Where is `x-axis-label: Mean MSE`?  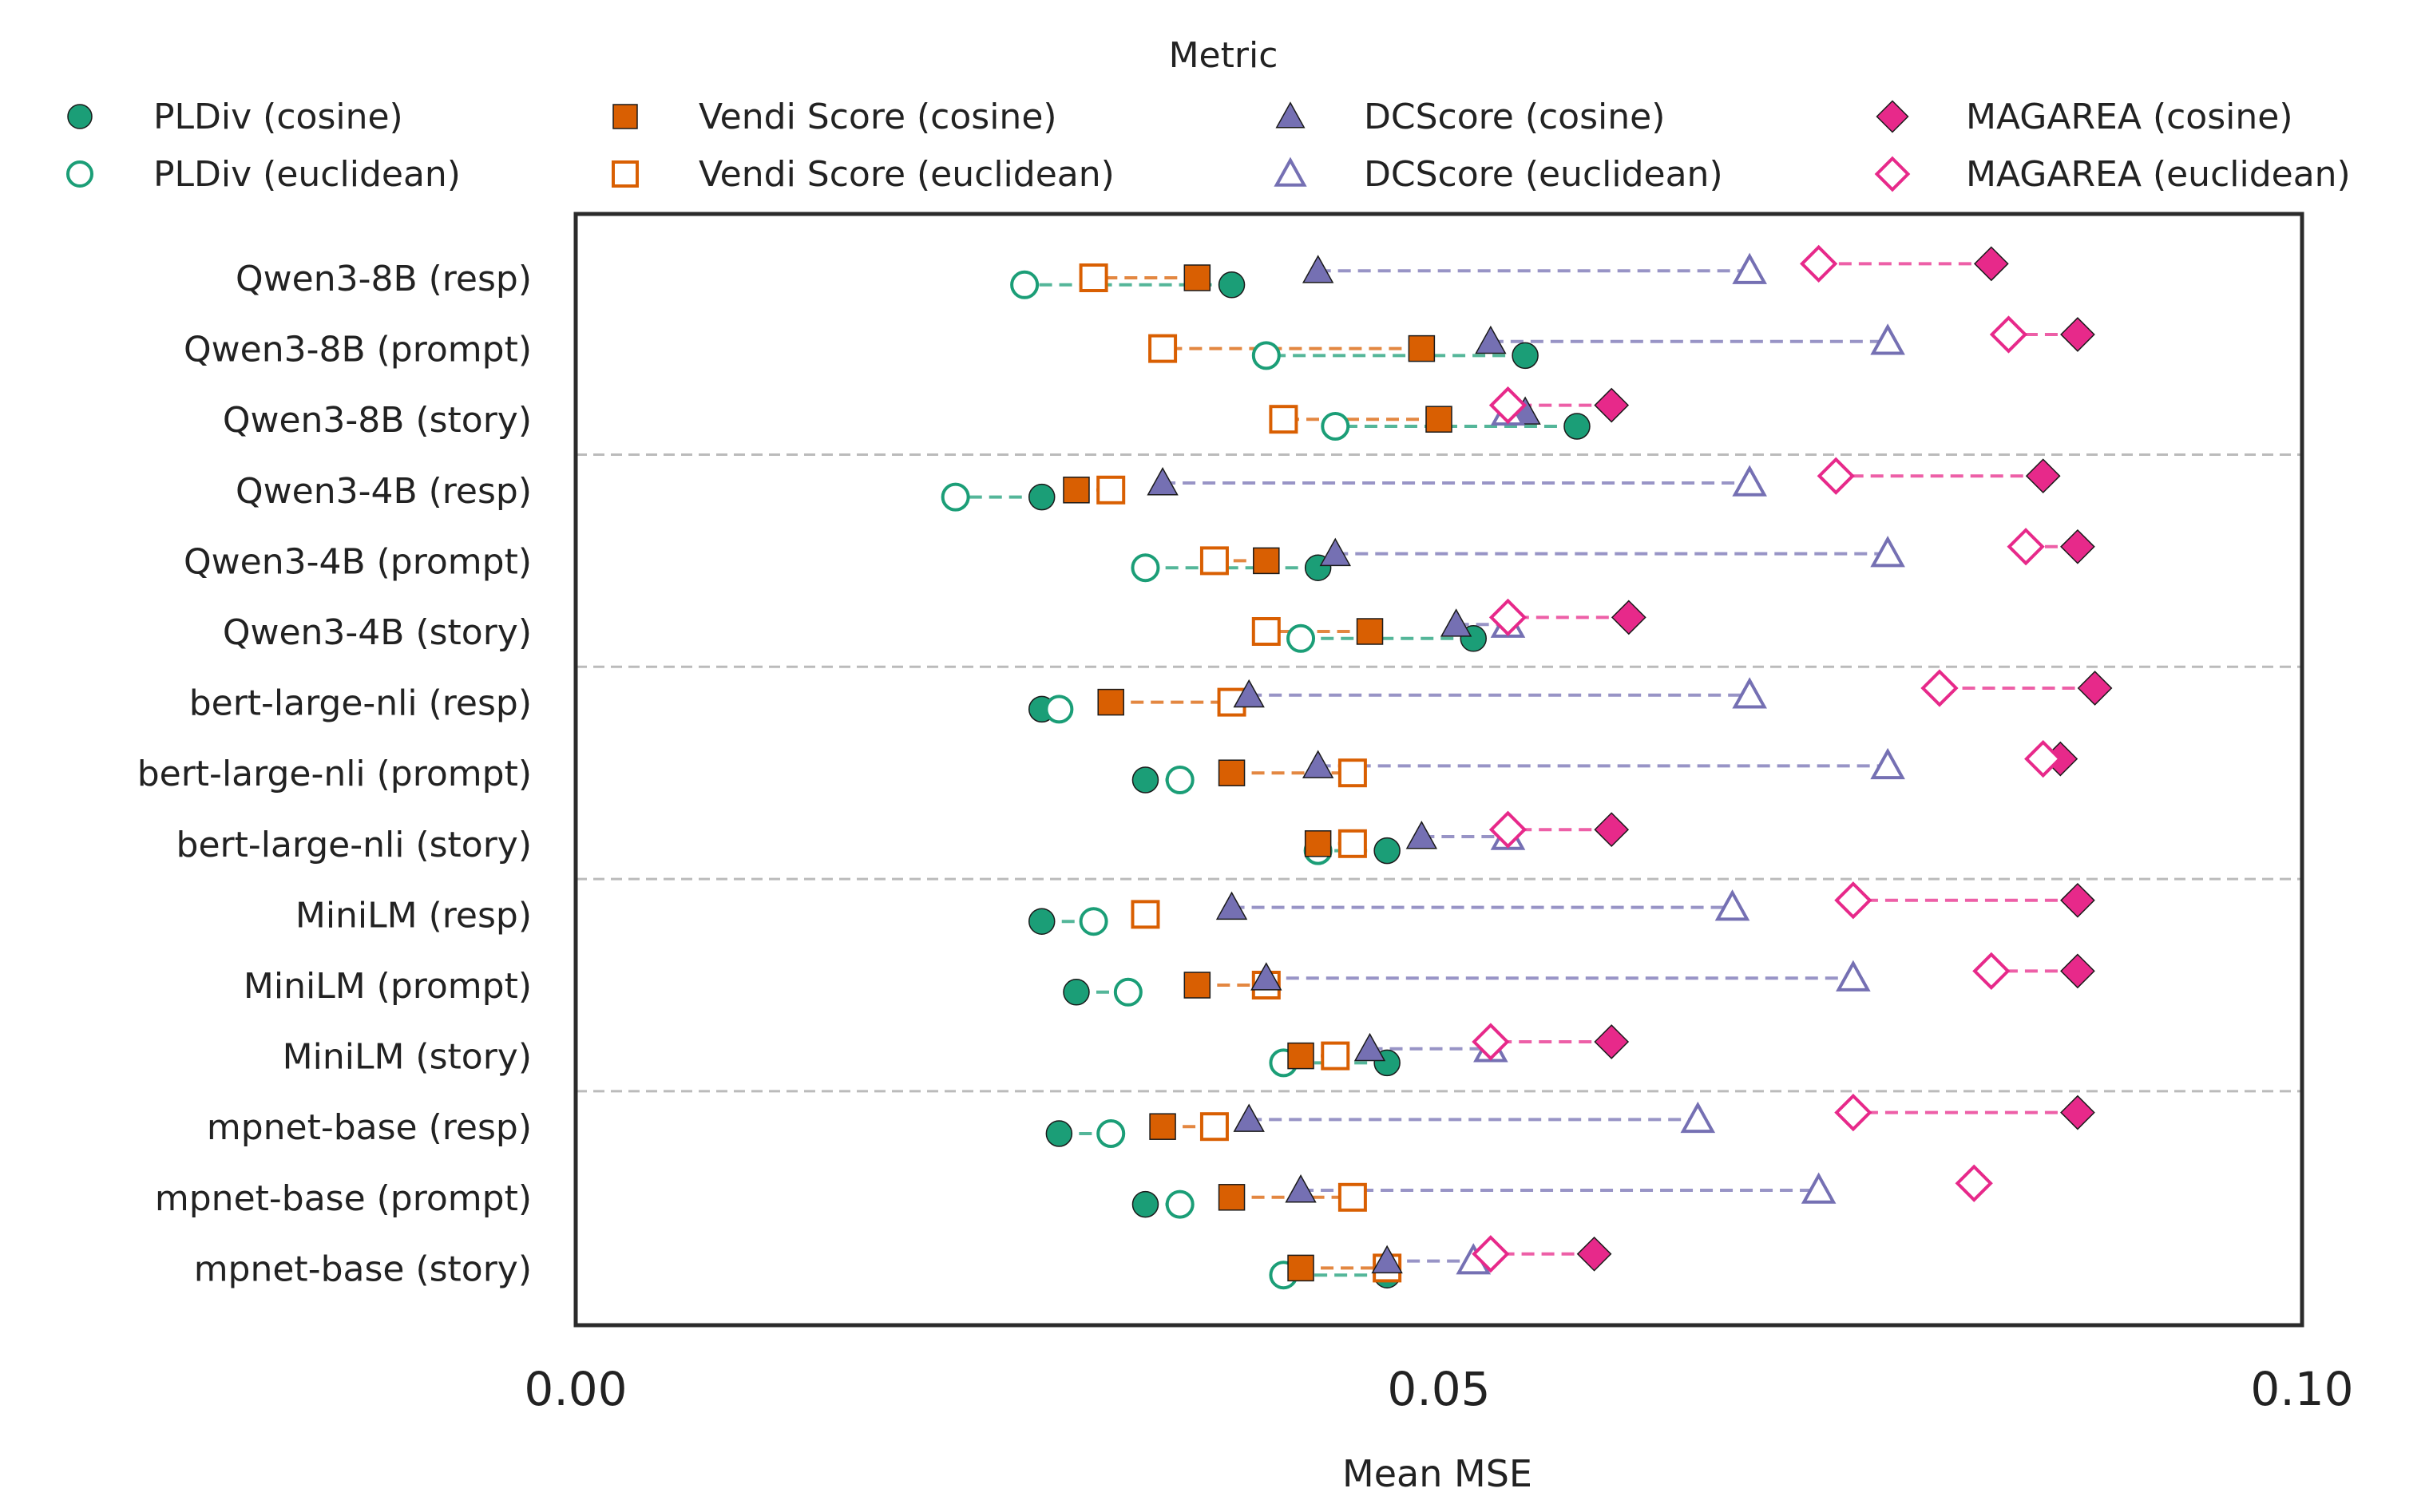
x-axis-label: Mean MSE is located at coordinates (1437, 1473).